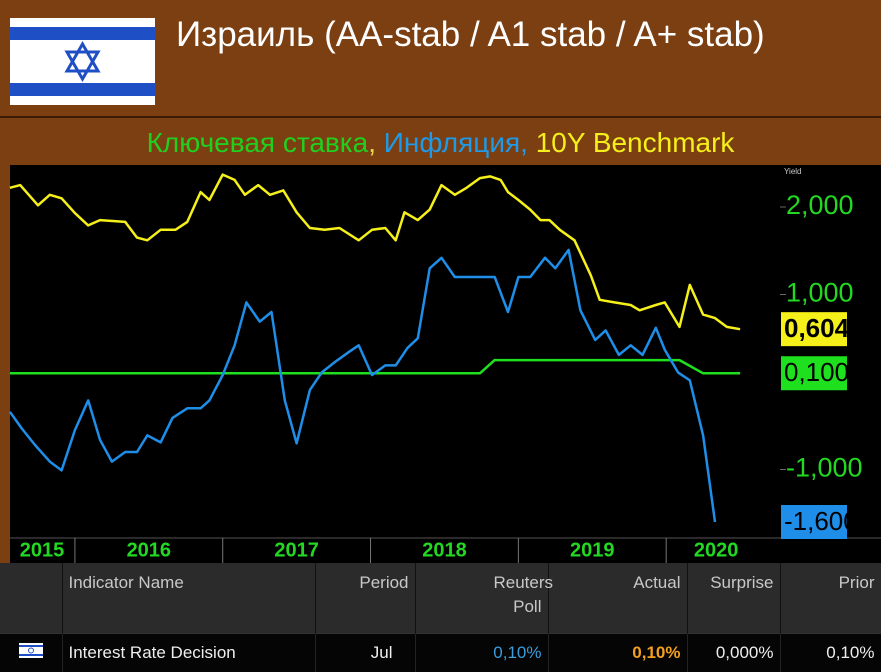 The width and height of the screenshot is (881, 672). Describe the element at coordinates (365, 653) in the screenshot. I see `cell: Jul` at that location.